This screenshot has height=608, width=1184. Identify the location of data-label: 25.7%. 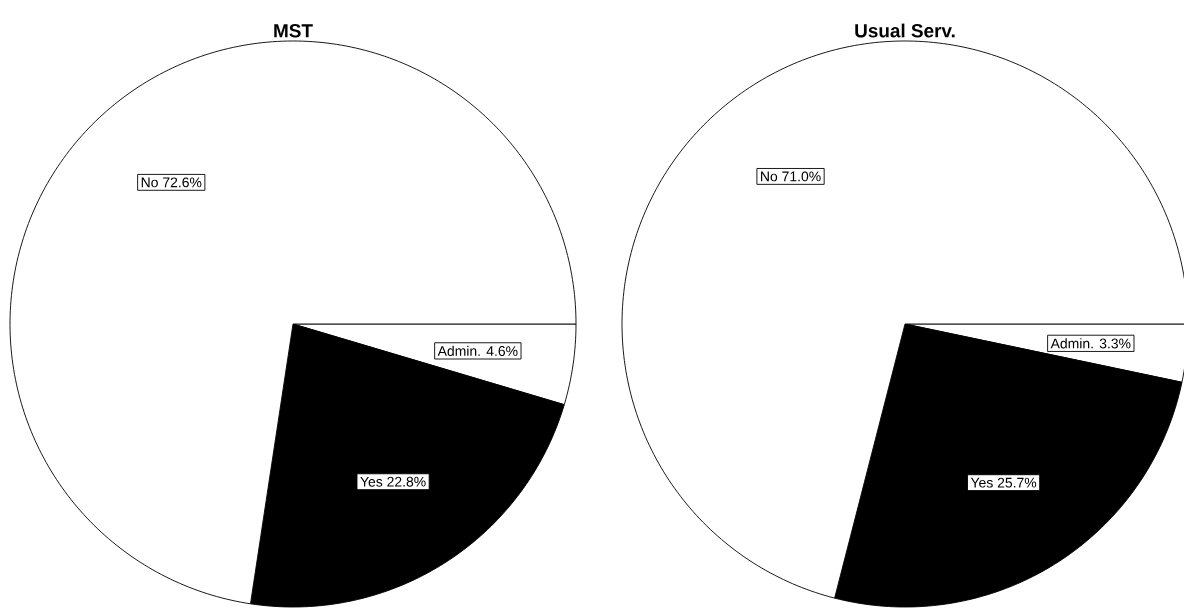
(1017, 482).